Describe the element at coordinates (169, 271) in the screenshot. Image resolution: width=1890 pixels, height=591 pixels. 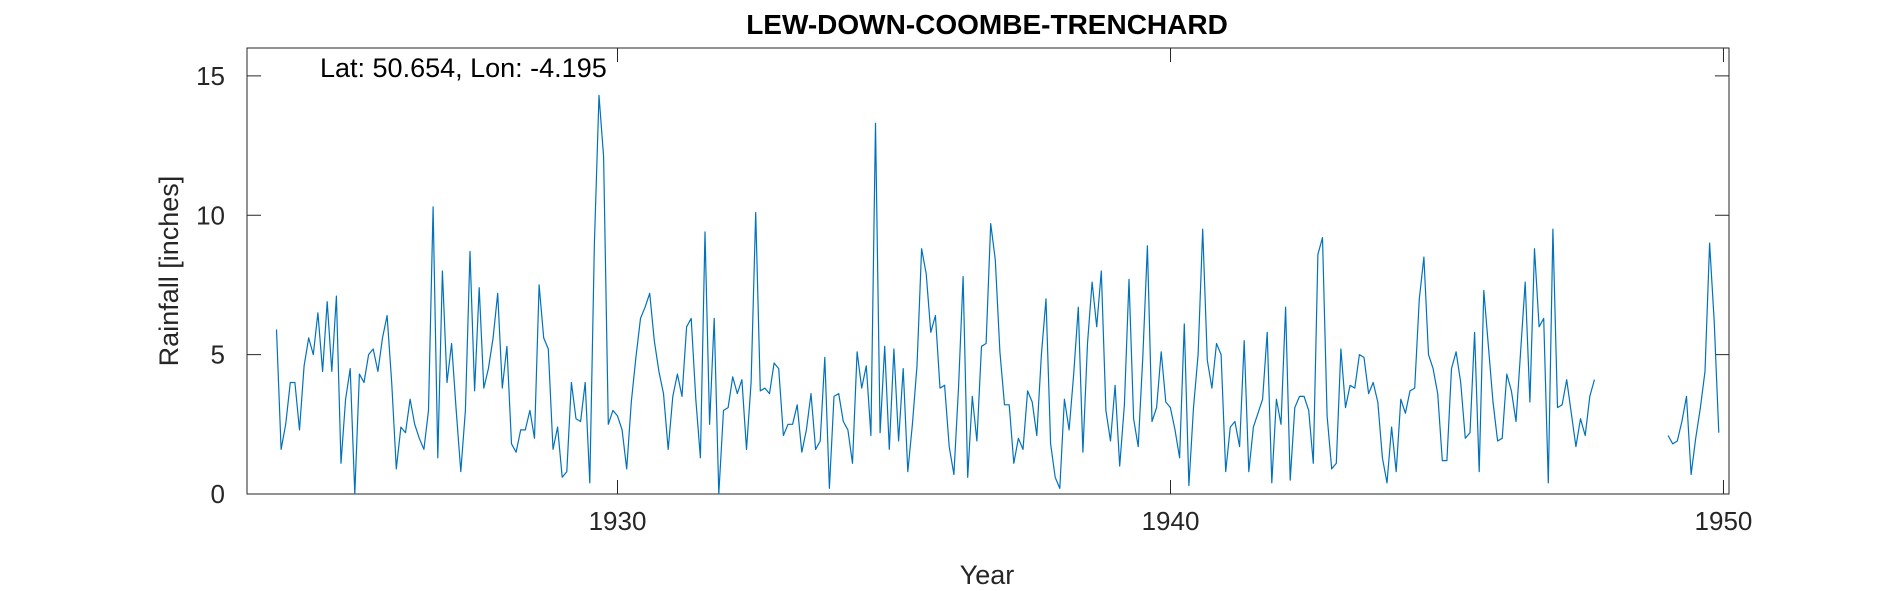
I see `y-axis-label: Rainfall [inches]` at that location.